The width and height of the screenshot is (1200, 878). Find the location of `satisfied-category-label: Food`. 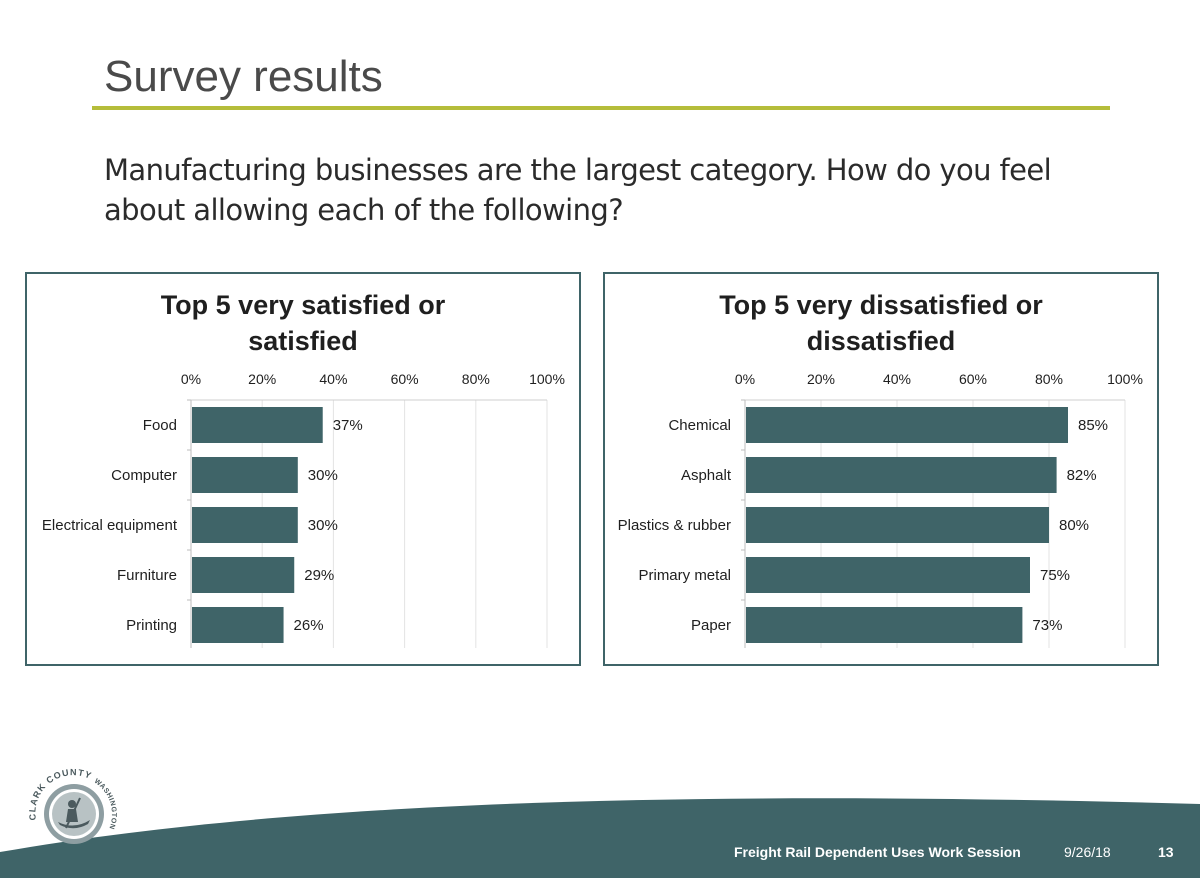

satisfied-category-label: Food is located at coordinates (160, 425).